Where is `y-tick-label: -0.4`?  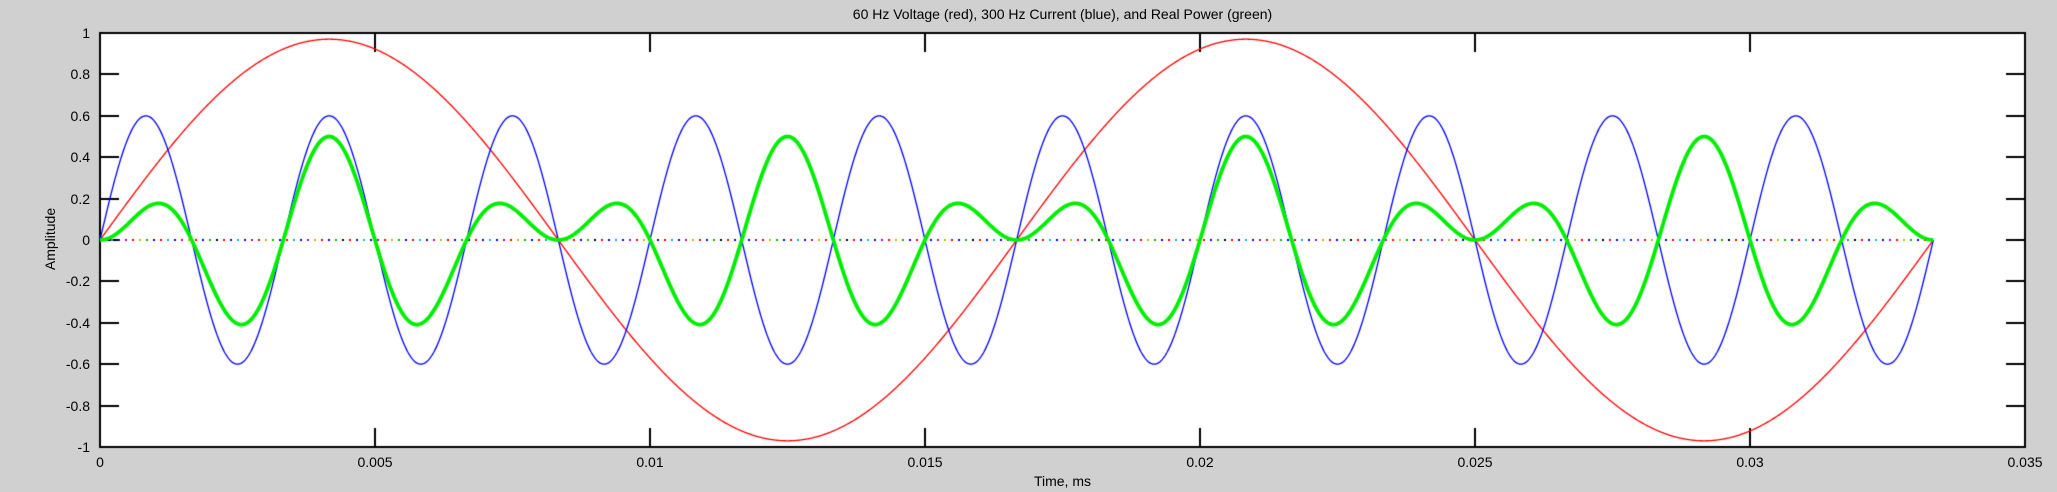
y-tick-label: -0.4 is located at coordinates (77, 322).